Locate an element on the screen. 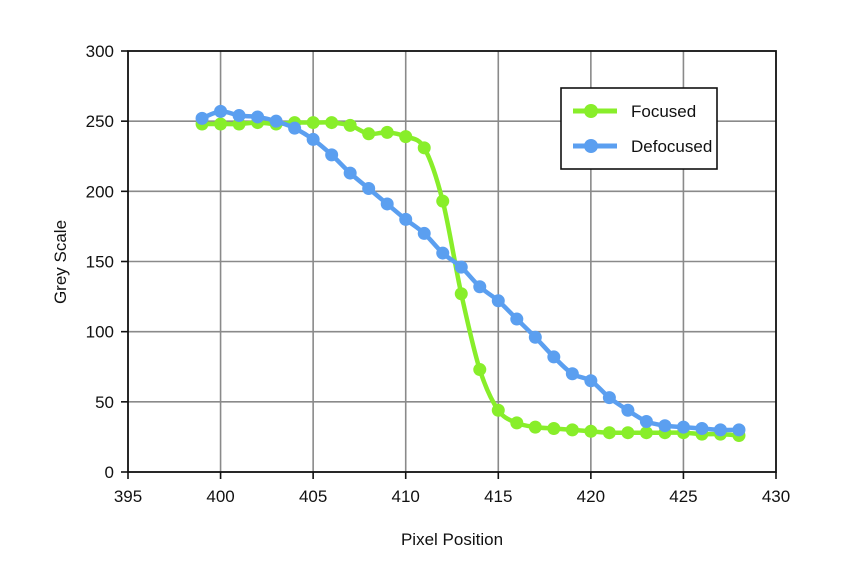 This screenshot has height=566, width=850. x-tick-label-430: 430 is located at coordinates (776, 496).